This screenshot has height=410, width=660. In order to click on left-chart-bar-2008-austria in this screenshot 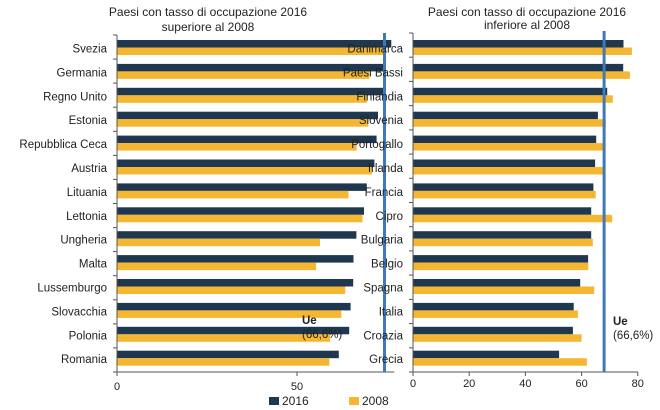, I will do `click(244, 171)`.